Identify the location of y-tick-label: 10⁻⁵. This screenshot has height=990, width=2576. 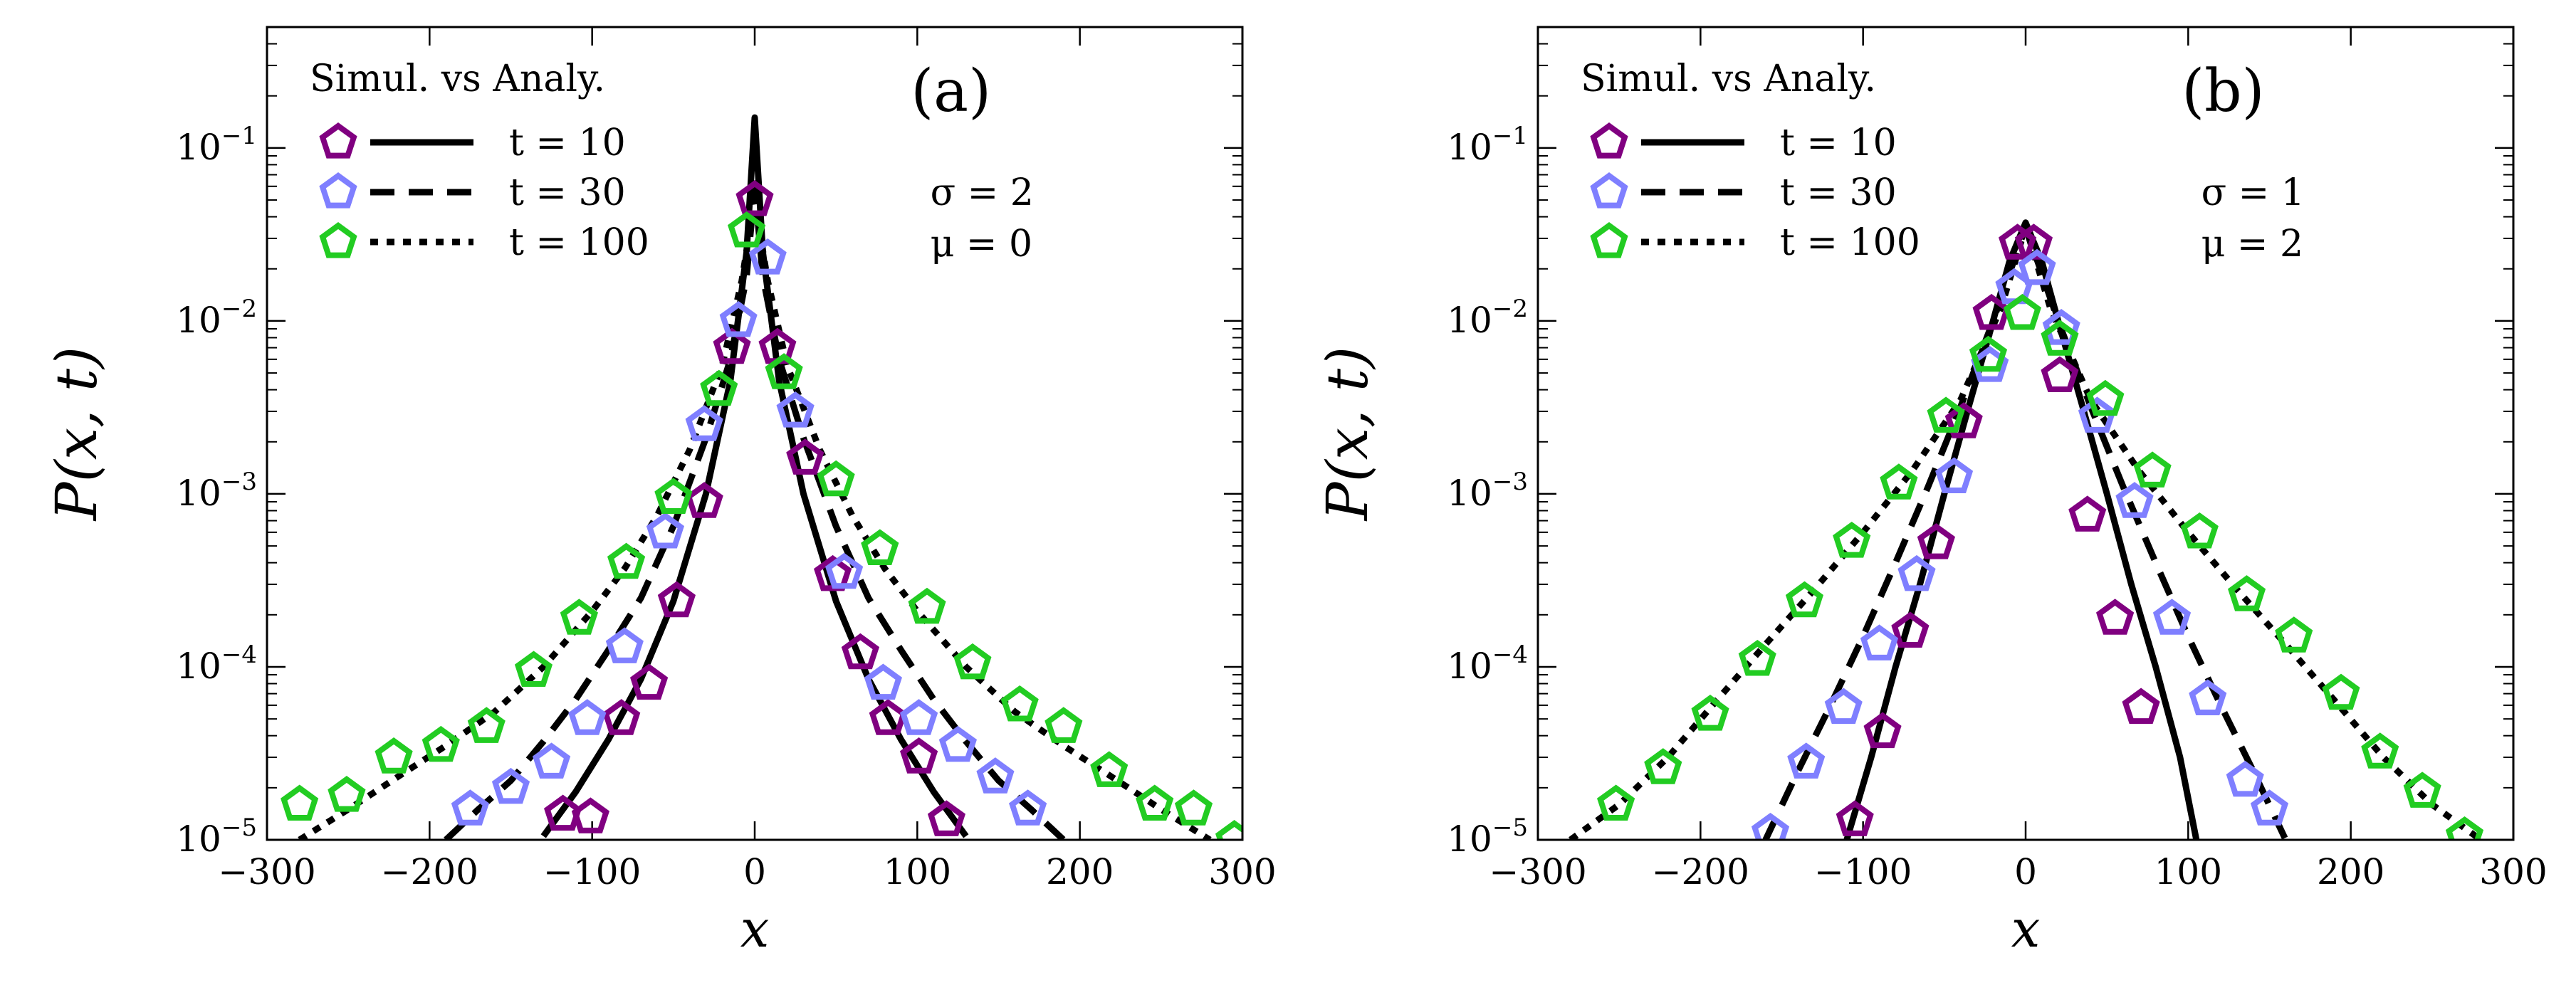
(216, 836).